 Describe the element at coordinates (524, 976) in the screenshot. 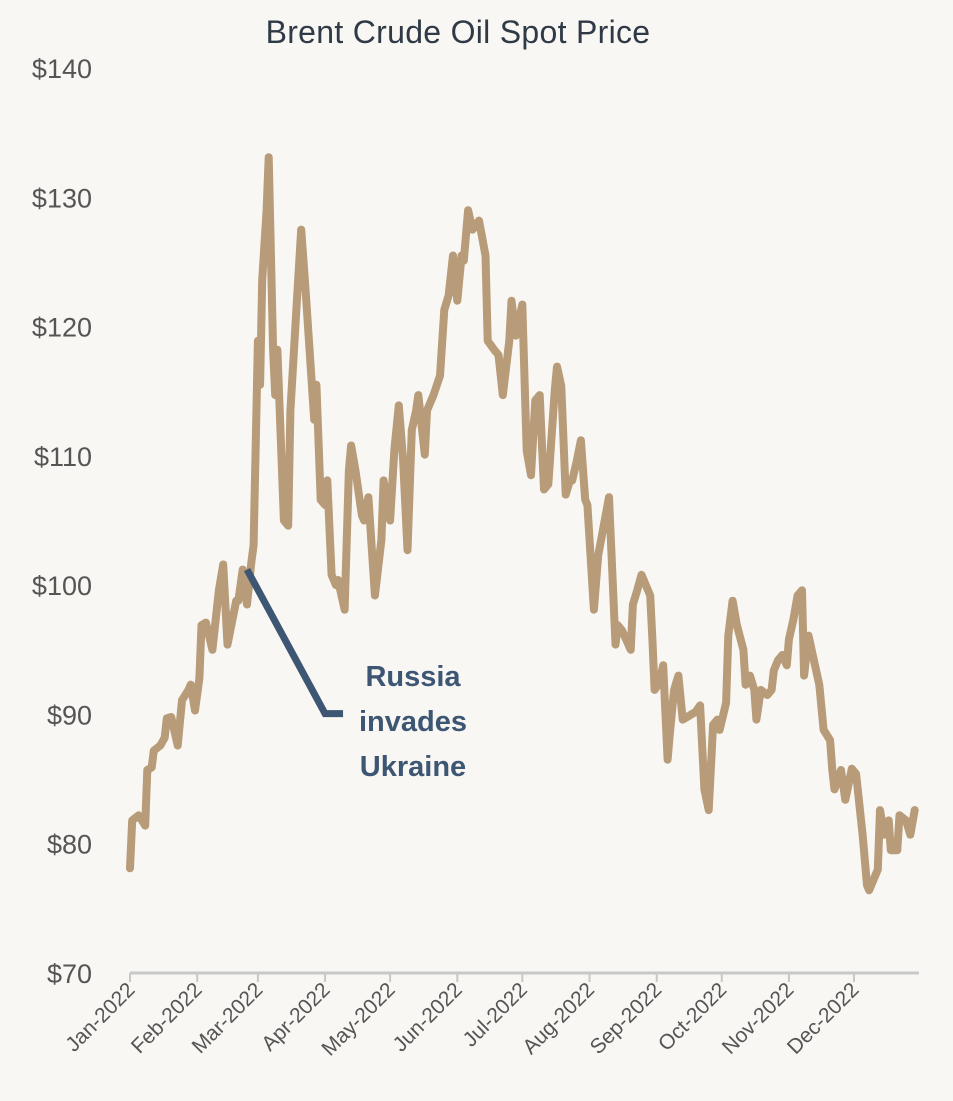

I see `axes` at that location.